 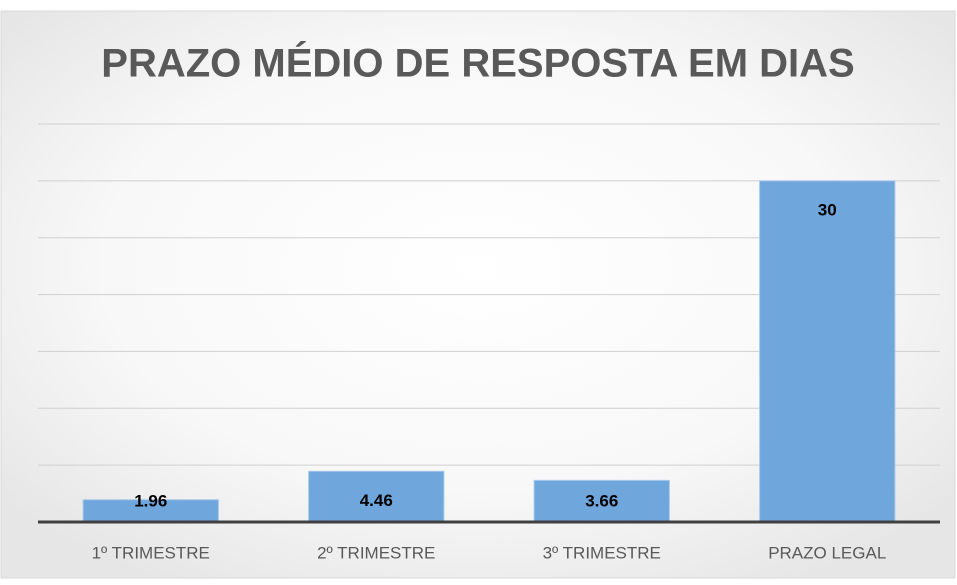 I want to click on x-tick-label: 1º TRIMESTRE, so click(x=151, y=552).